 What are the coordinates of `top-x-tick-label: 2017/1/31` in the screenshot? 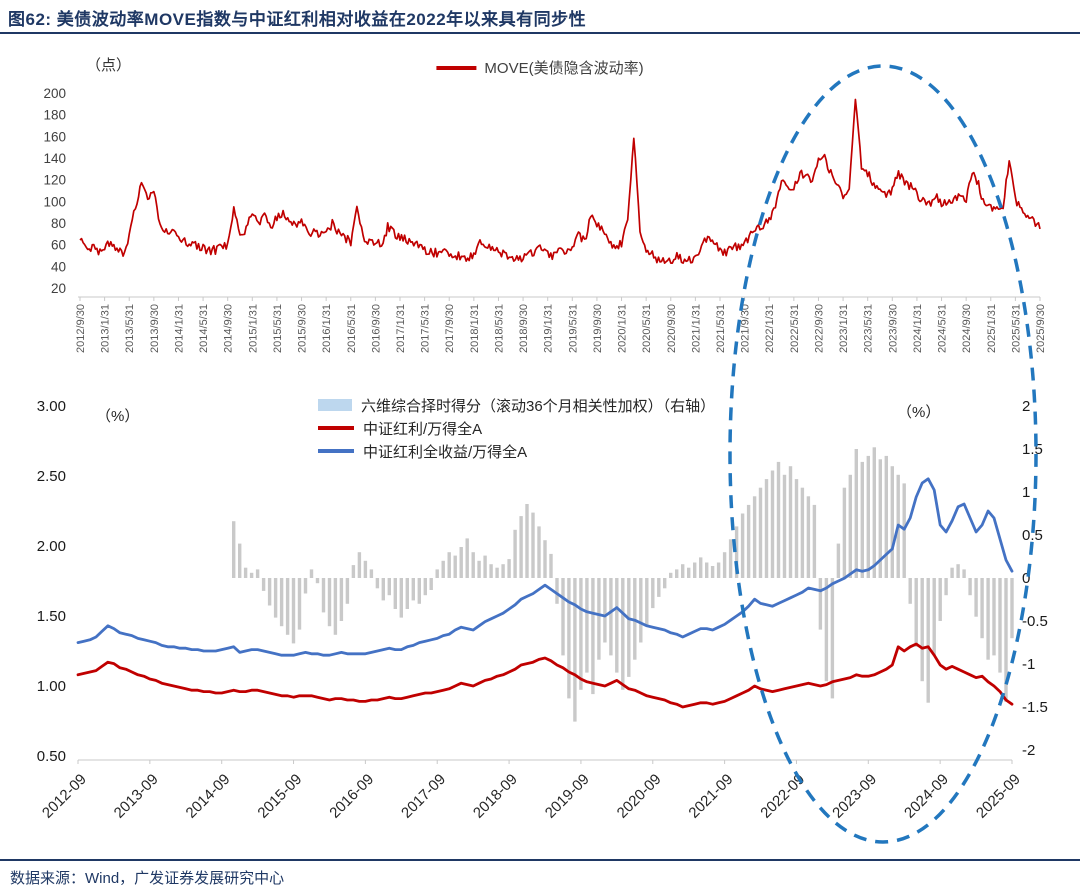 It's located at (401, 328).